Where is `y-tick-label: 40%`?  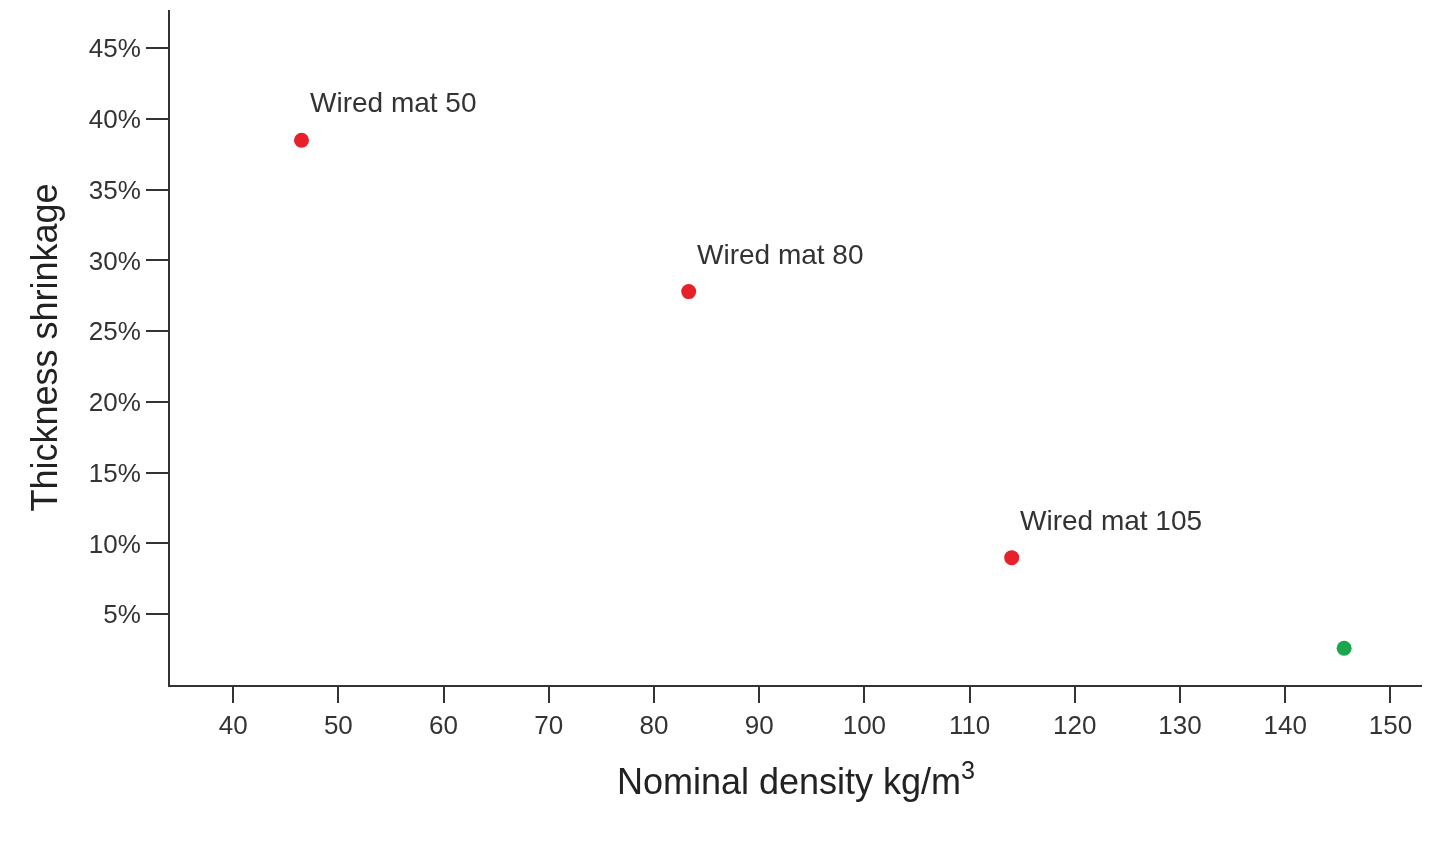
y-tick-label: 40% is located at coordinates (114, 119).